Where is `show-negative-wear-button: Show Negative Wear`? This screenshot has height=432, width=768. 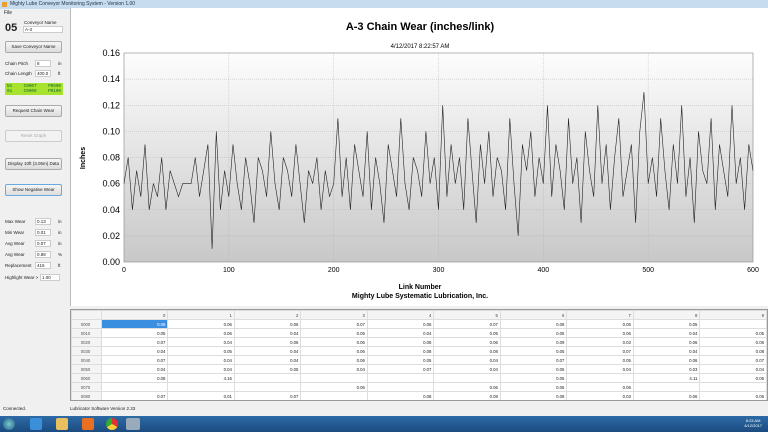 show-negative-wear-button: Show Negative Wear is located at coordinates (33, 190).